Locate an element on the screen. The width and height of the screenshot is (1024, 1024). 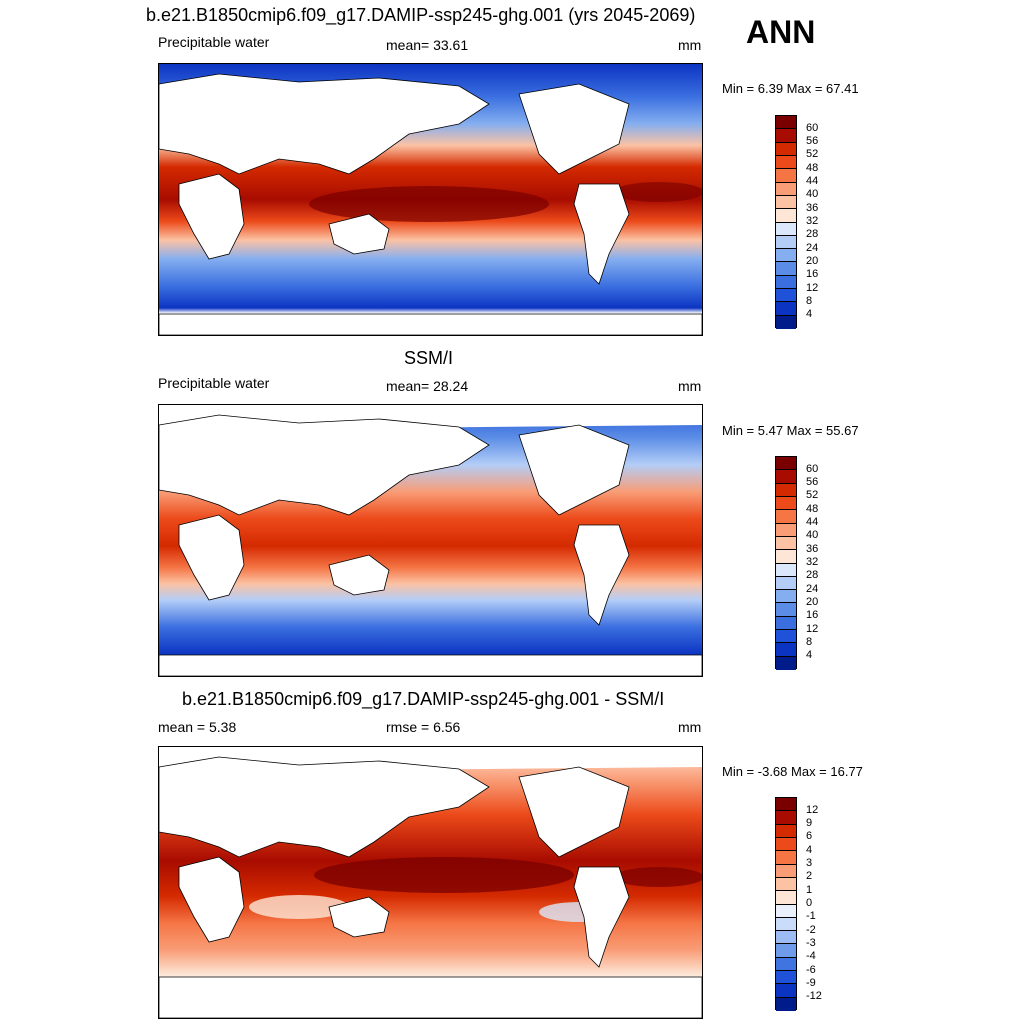
colorbar-tick-label: 1 is located at coordinates (809, 889).